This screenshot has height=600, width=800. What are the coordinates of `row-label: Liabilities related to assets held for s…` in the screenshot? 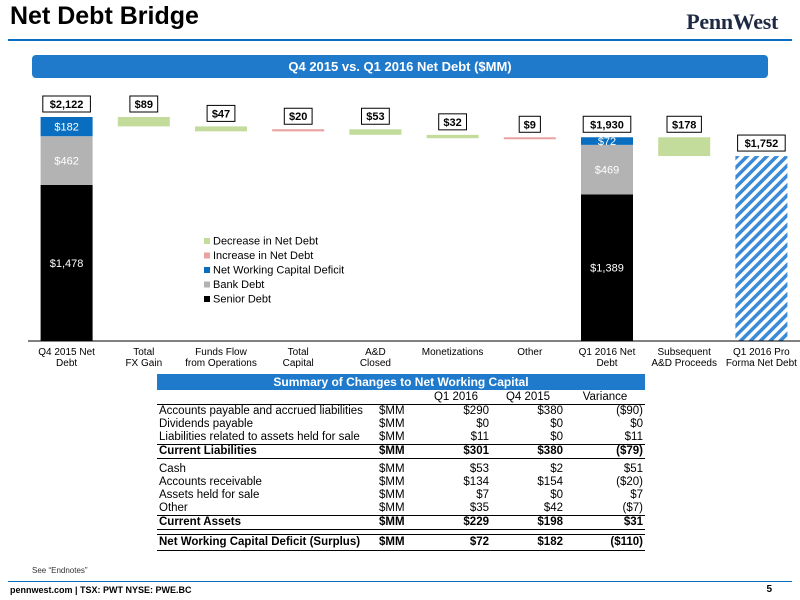 It's located at (259, 437).